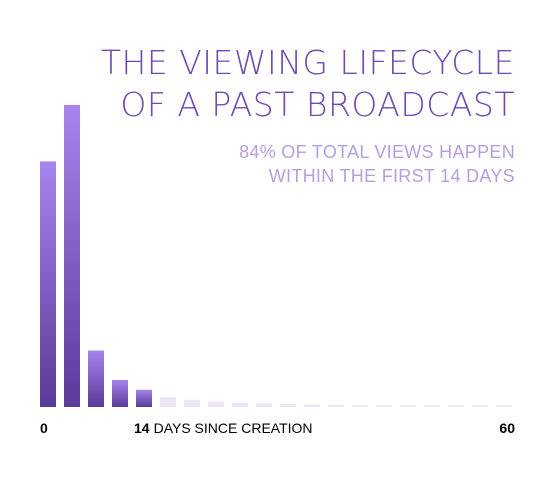  Describe the element at coordinates (391, 176) in the screenshot. I see `chart-subtitle-line-2: WITHIN THE FIRST 14 DAYS` at that location.